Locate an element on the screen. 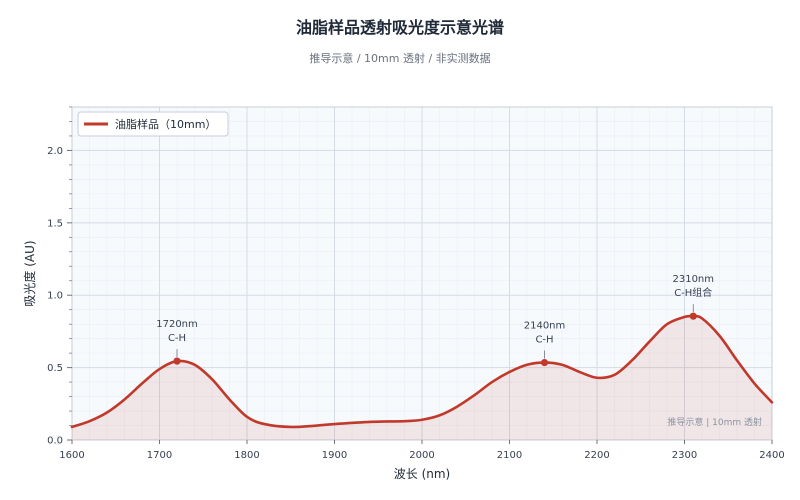 This screenshot has width=800, height=500. y-axis-ticks: 0.0 0.5 1.0 1.5 2.0 is located at coordinates (59, 276).